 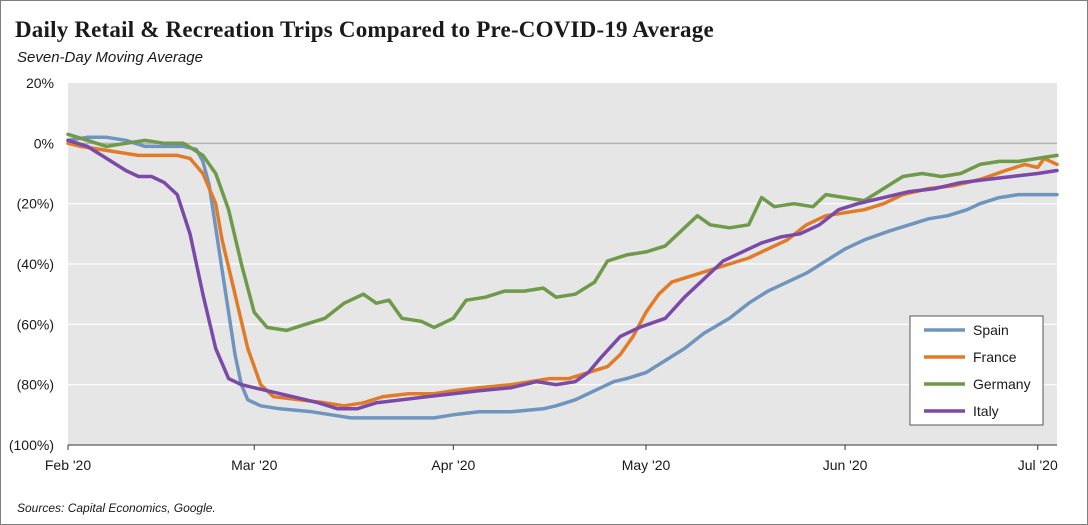 What do you see at coordinates (991, 330) in the screenshot?
I see `legend-label-spain: Spain` at bounding box center [991, 330].